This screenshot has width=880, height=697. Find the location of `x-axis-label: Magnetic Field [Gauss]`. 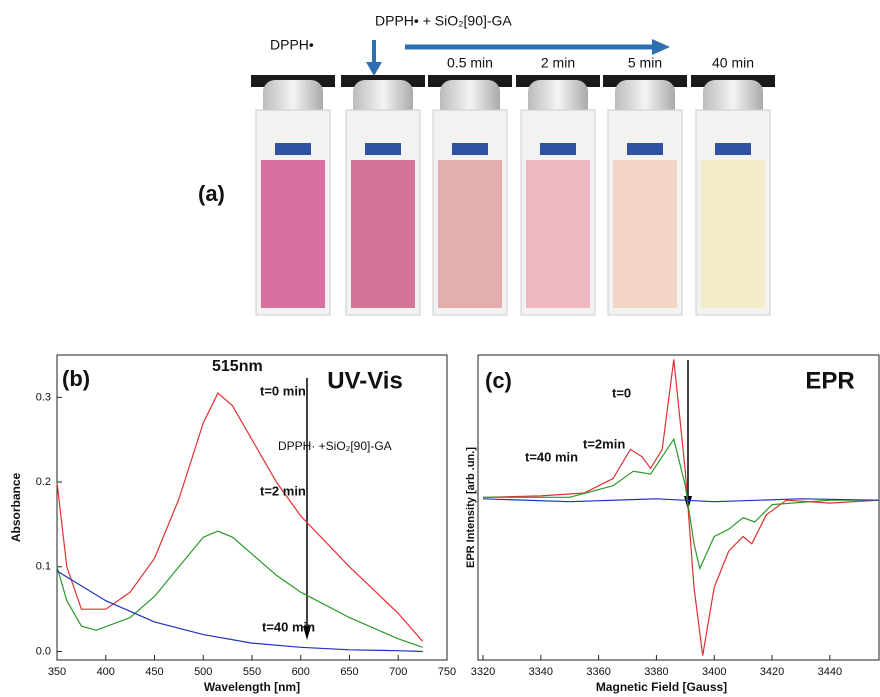

x-axis-label: Magnetic Field [Gauss] is located at coordinates (661, 687).